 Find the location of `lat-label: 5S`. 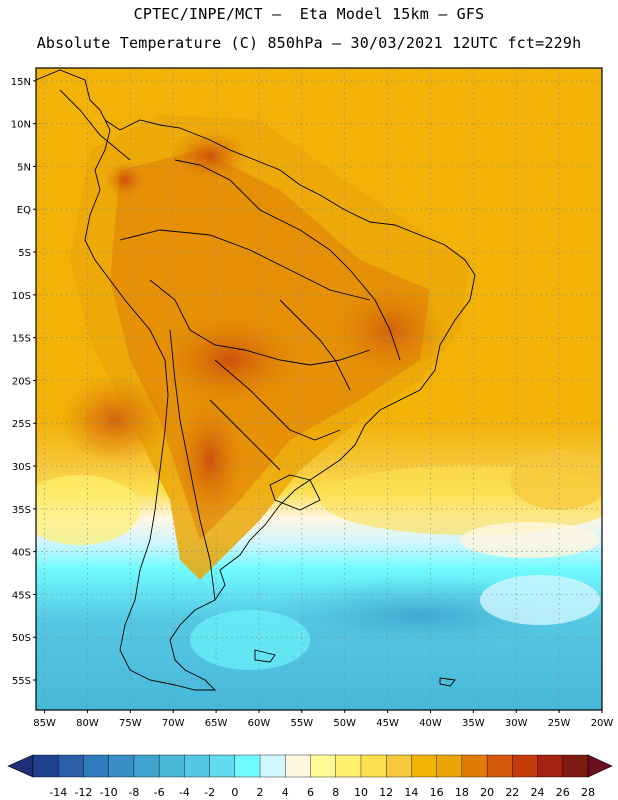

lat-label: 5S is located at coordinates (24, 253).